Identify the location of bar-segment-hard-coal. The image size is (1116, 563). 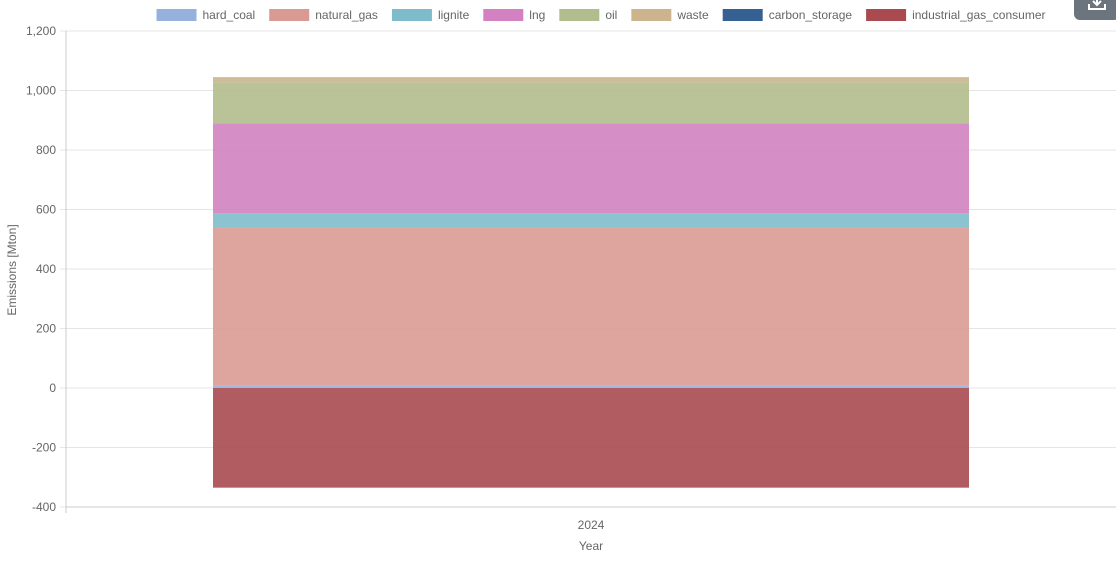
(591, 386).